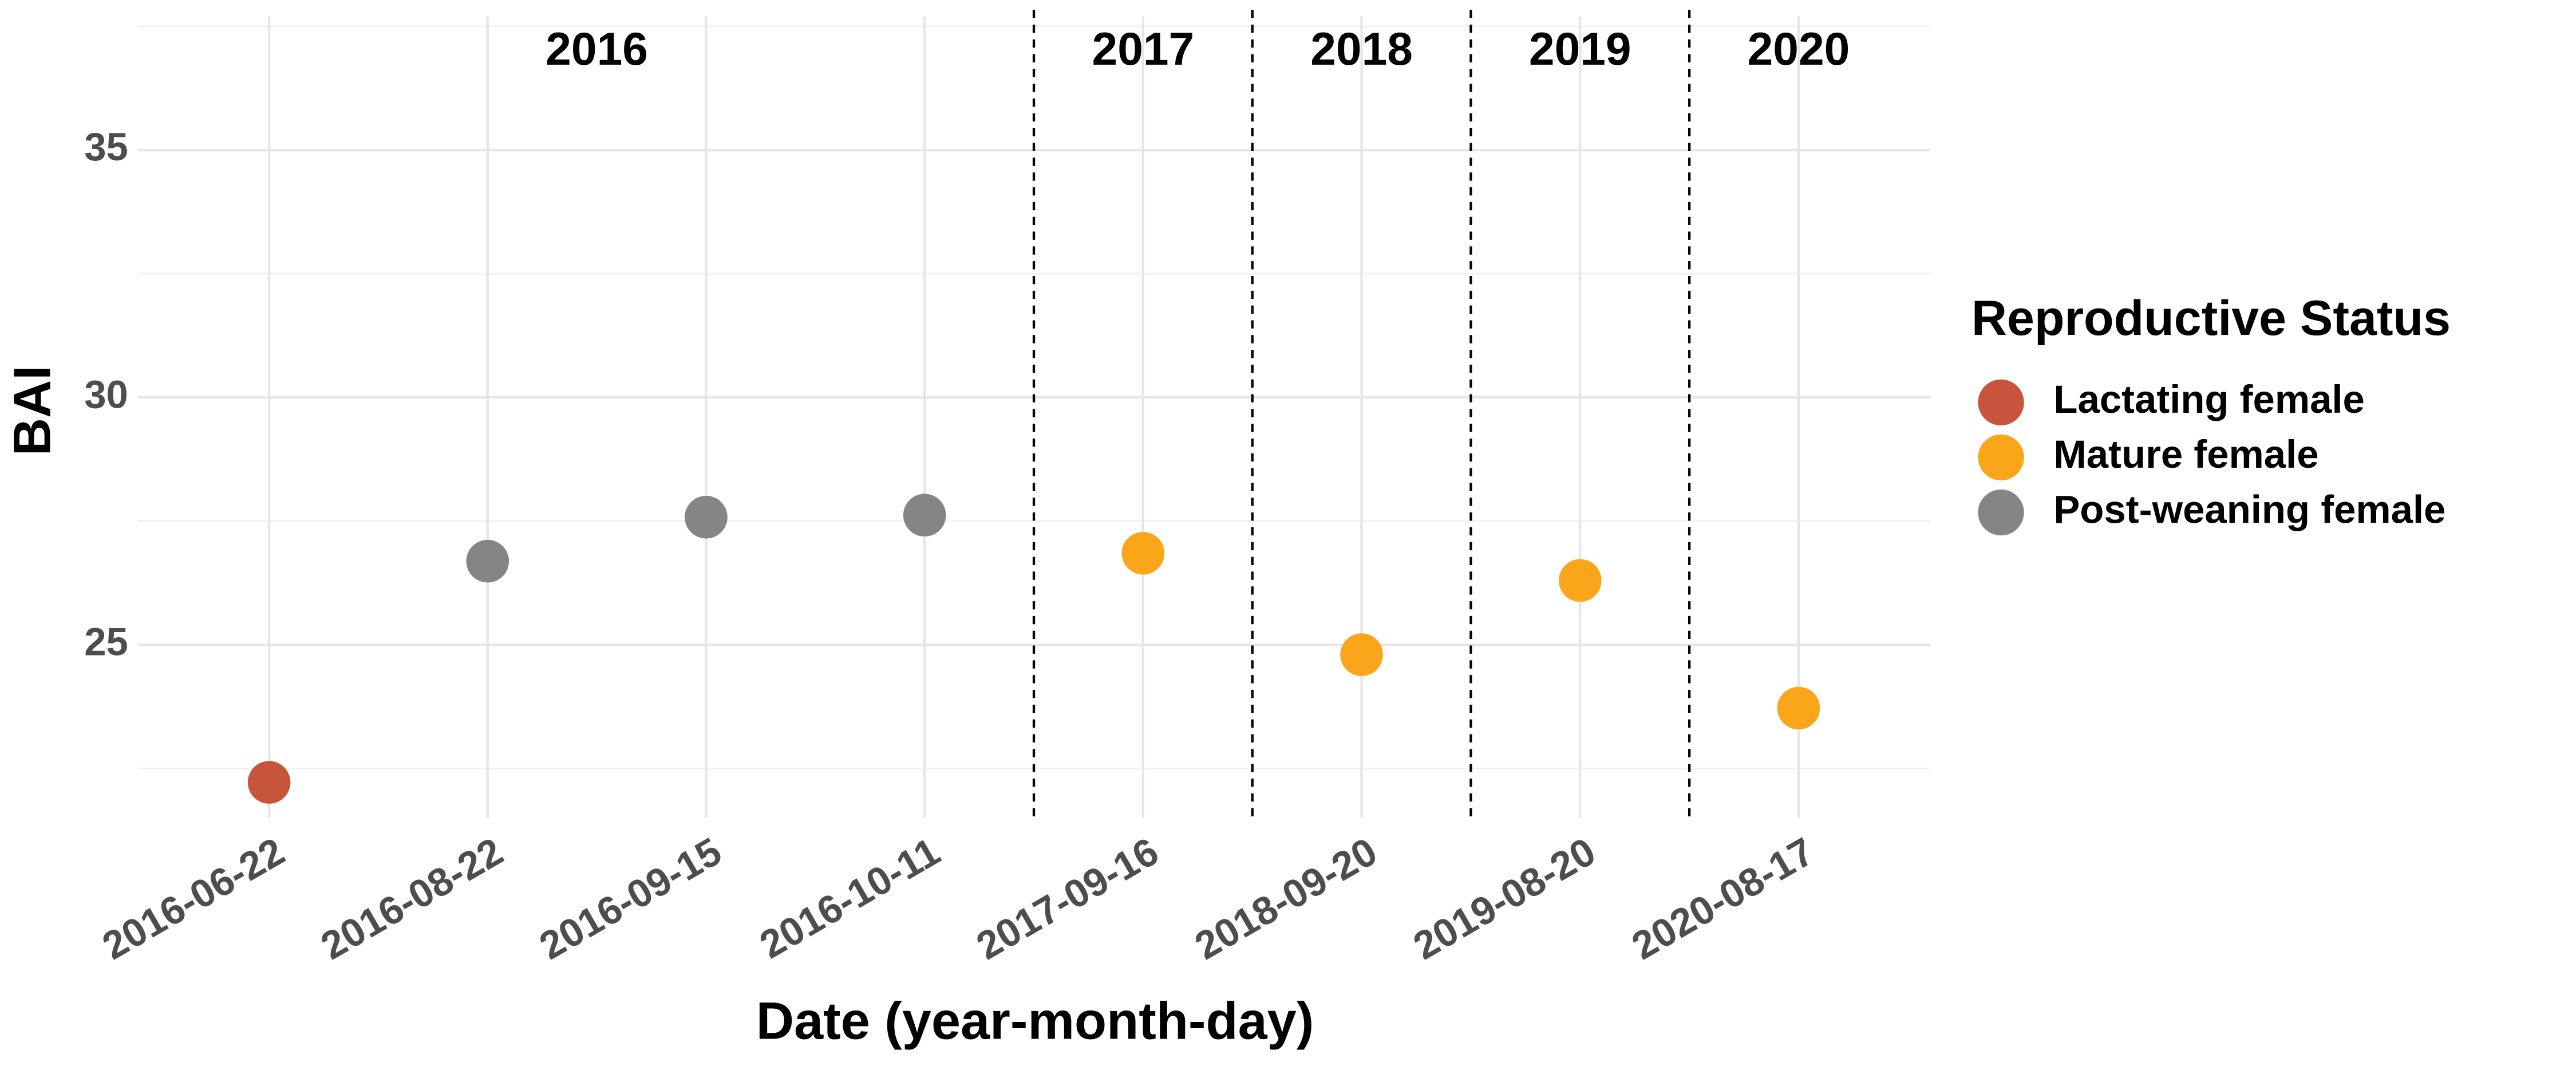 This screenshot has width=2576, height=1066. Describe the element at coordinates (106, 147) in the screenshot. I see `y-tick-label: 35` at that location.